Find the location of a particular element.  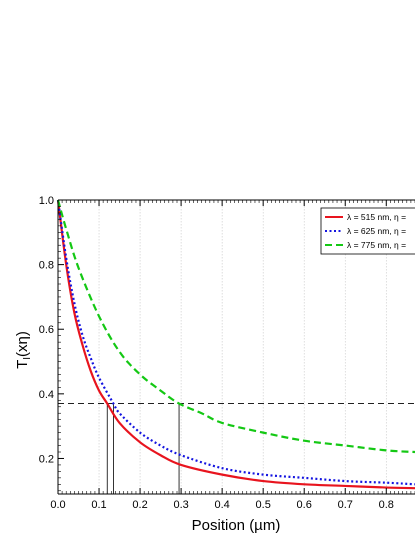

x-tick-label-5: 0.5 is located at coordinates (263, 505).